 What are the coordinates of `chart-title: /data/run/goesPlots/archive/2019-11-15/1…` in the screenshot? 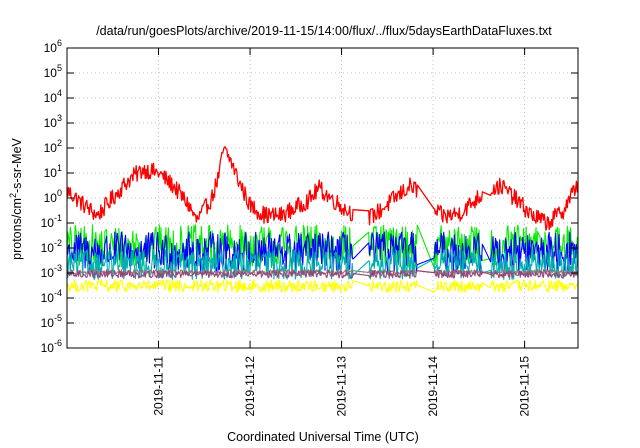 It's located at (324, 31).